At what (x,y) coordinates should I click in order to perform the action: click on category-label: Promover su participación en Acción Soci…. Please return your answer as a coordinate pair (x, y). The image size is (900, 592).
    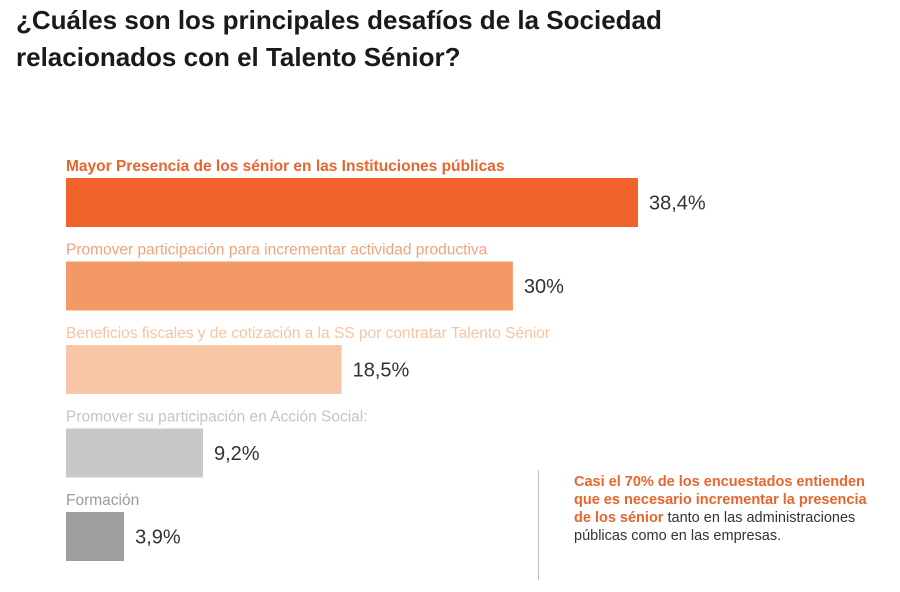
    Looking at the image, I should click on (217, 417).